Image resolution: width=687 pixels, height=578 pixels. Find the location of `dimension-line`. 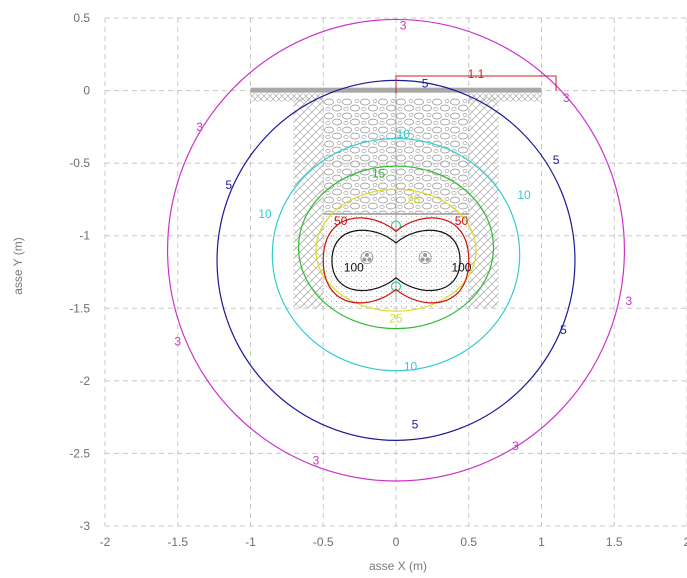

dimension-line is located at coordinates (476, 84).